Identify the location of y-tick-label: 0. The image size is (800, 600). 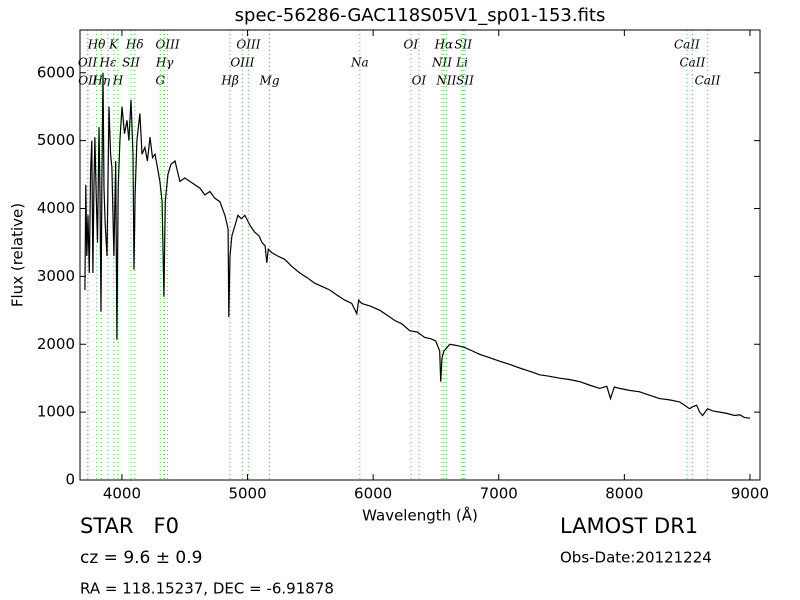
(70, 480).